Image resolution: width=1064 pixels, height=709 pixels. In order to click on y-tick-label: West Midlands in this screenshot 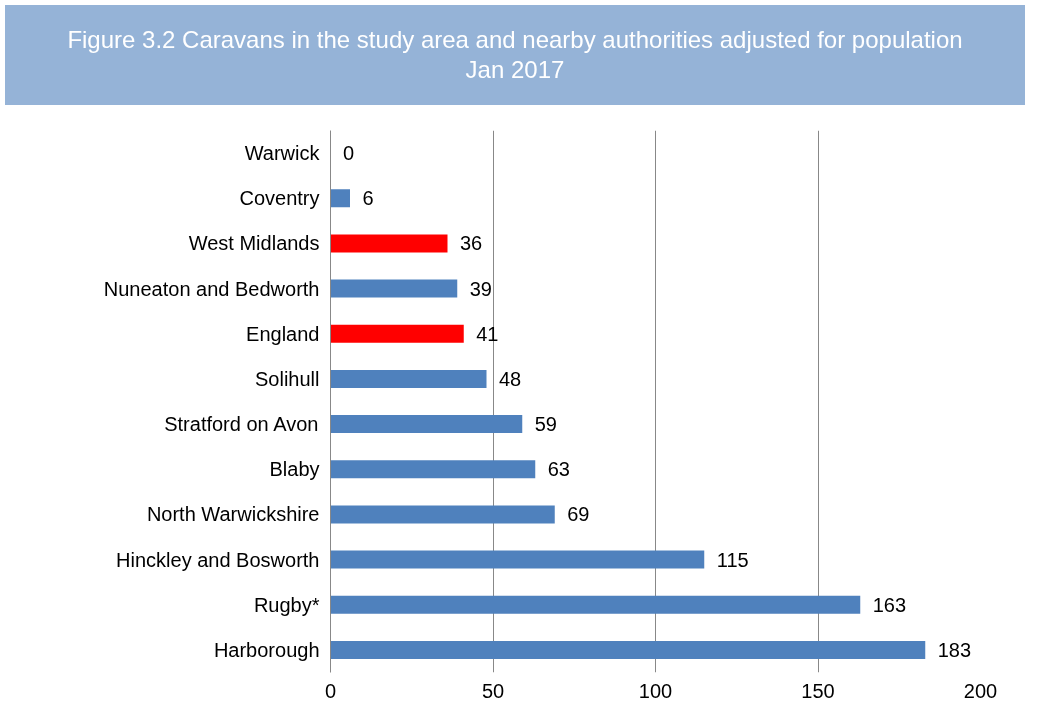, I will do `click(254, 243)`.